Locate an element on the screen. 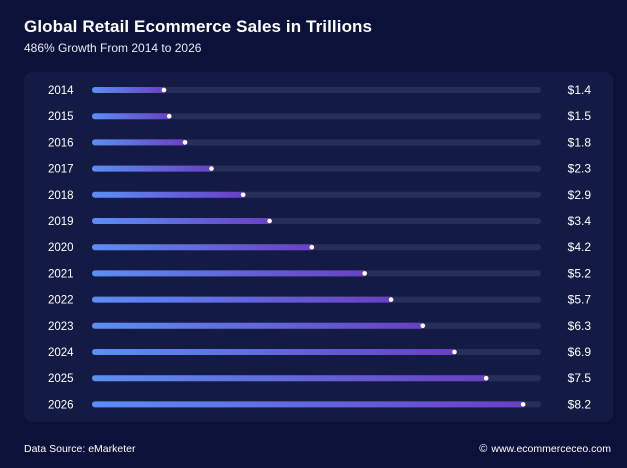  value-label: $4.2 is located at coordinates (580, 247).